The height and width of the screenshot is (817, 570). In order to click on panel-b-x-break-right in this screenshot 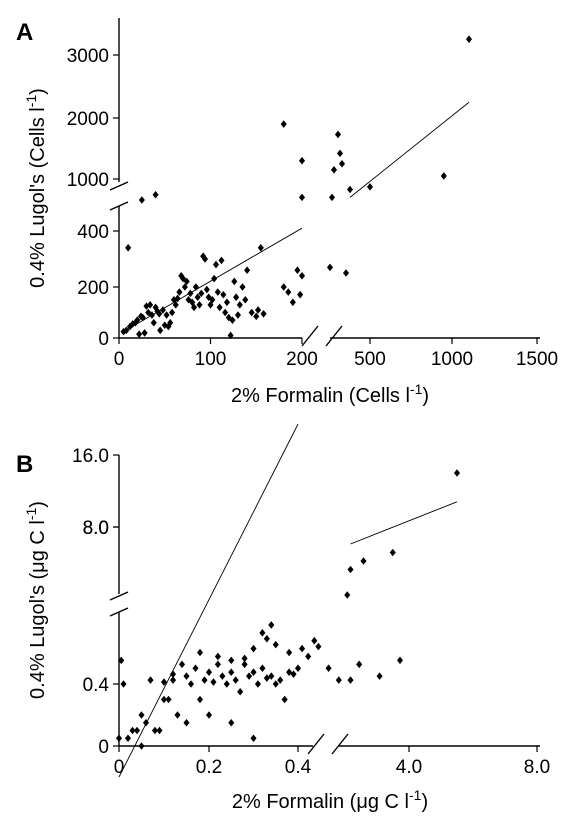, I will do `click(340, 744)`.